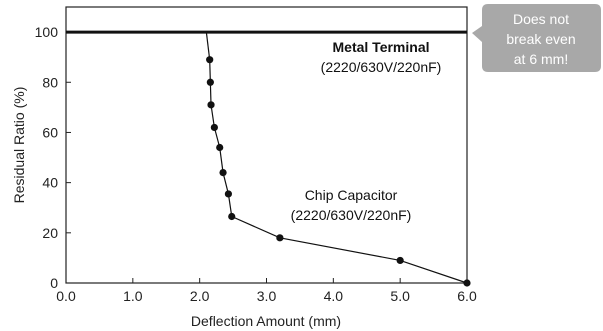 The height and width of the screenshot is (331, 603). Describe the element at coordinates (381, 67) in the screenshot. I see `metal-terminal-spec: (2220/630V/220nF)` at that location.